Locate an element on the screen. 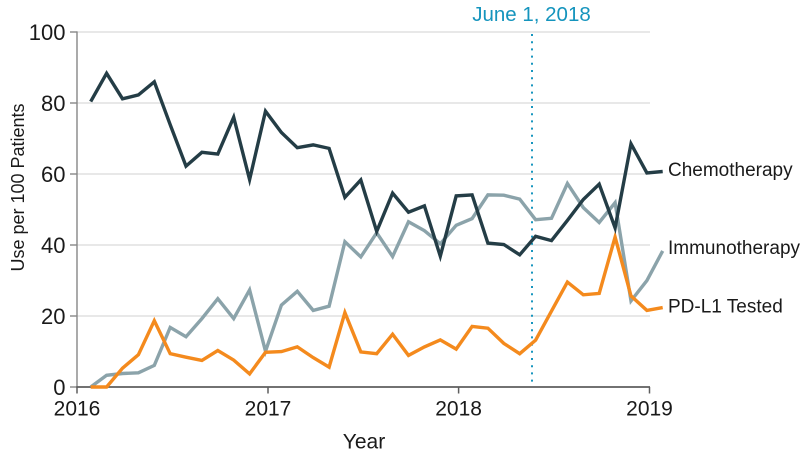 The height and width of the screenshot is (465, 810). svg-text: 20 is located at coordinates (53, 316).